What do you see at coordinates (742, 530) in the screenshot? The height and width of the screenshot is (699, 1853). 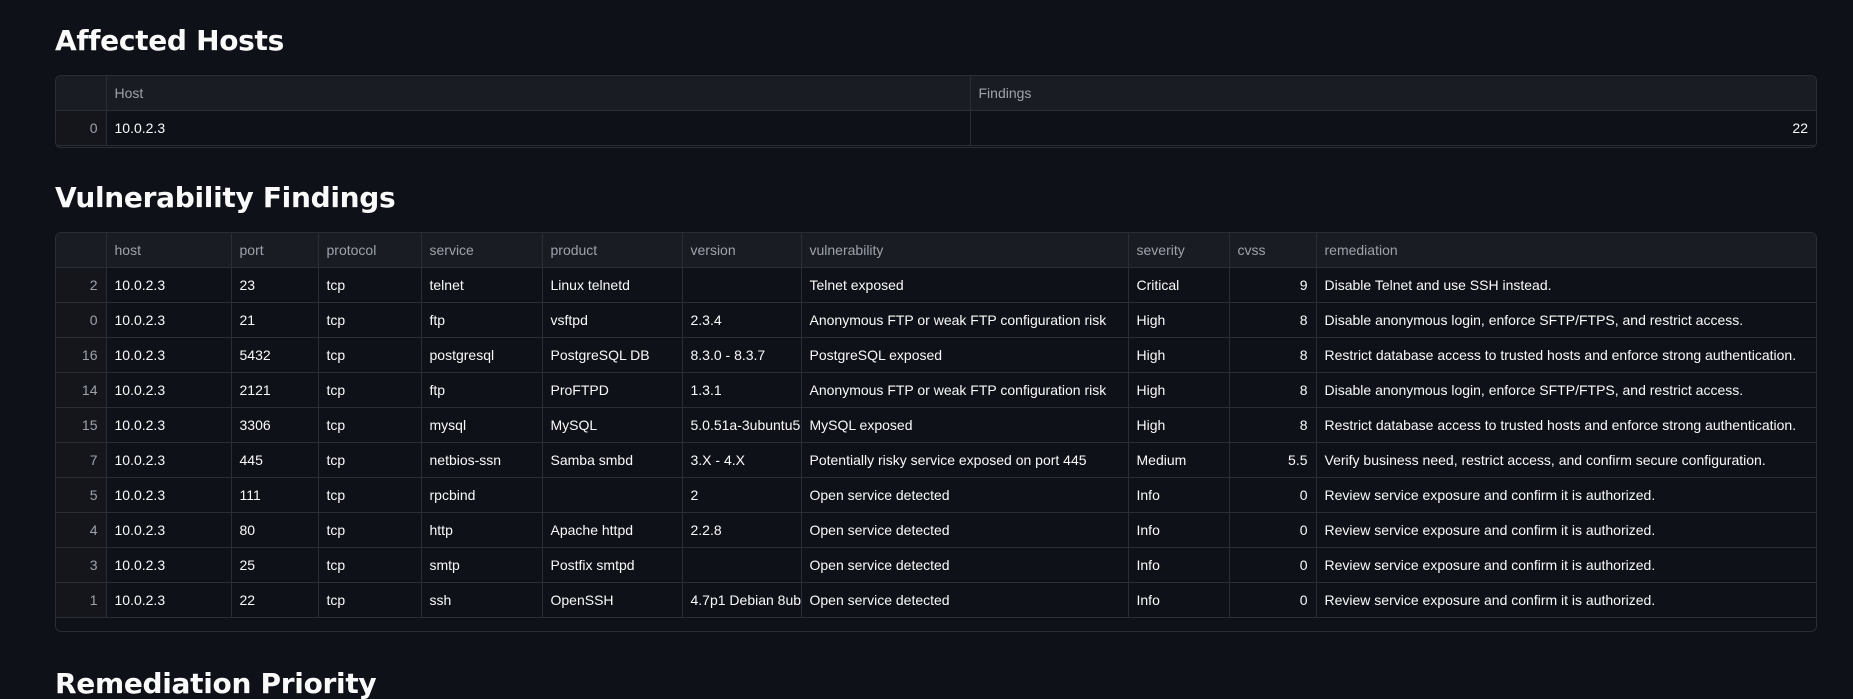 I see `version-cell: 2.2.8` at bounding box center [742, 530].